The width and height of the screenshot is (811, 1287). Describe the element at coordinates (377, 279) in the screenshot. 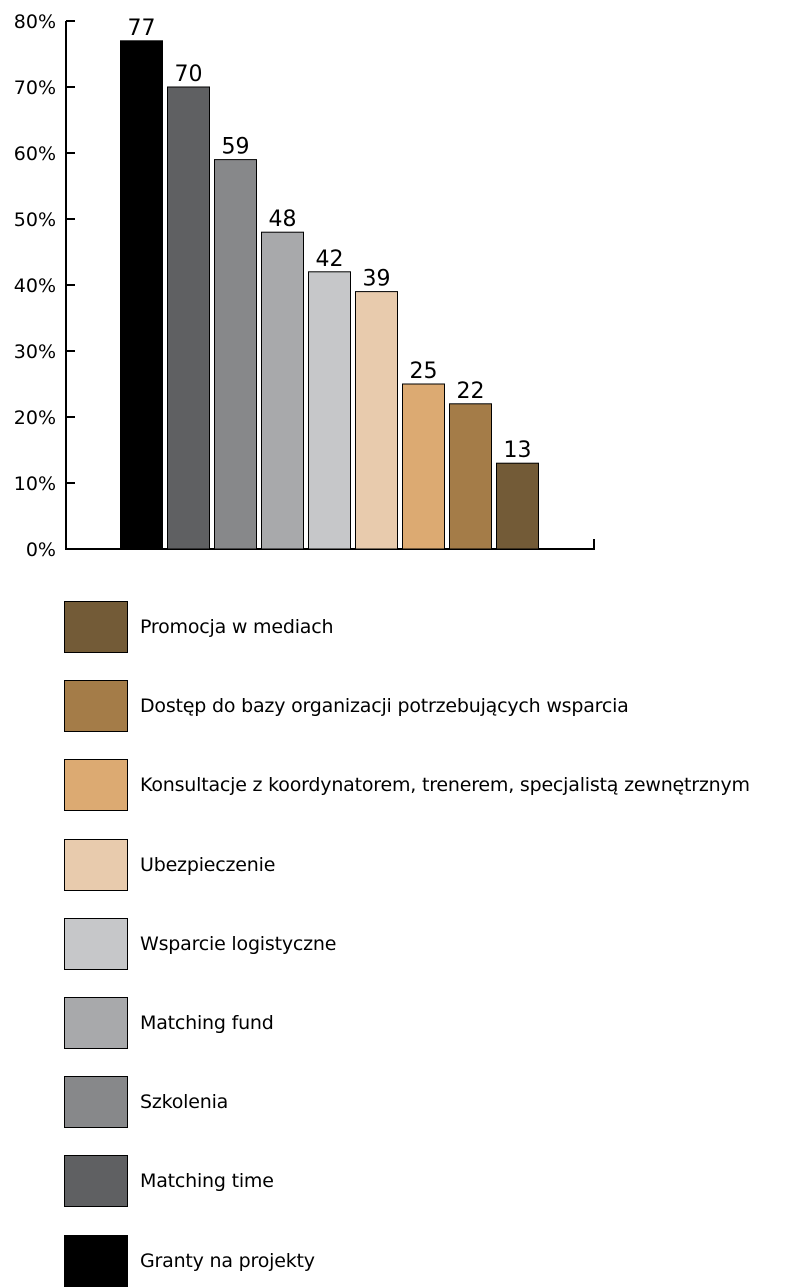

I see `data-label: 39` at that location.